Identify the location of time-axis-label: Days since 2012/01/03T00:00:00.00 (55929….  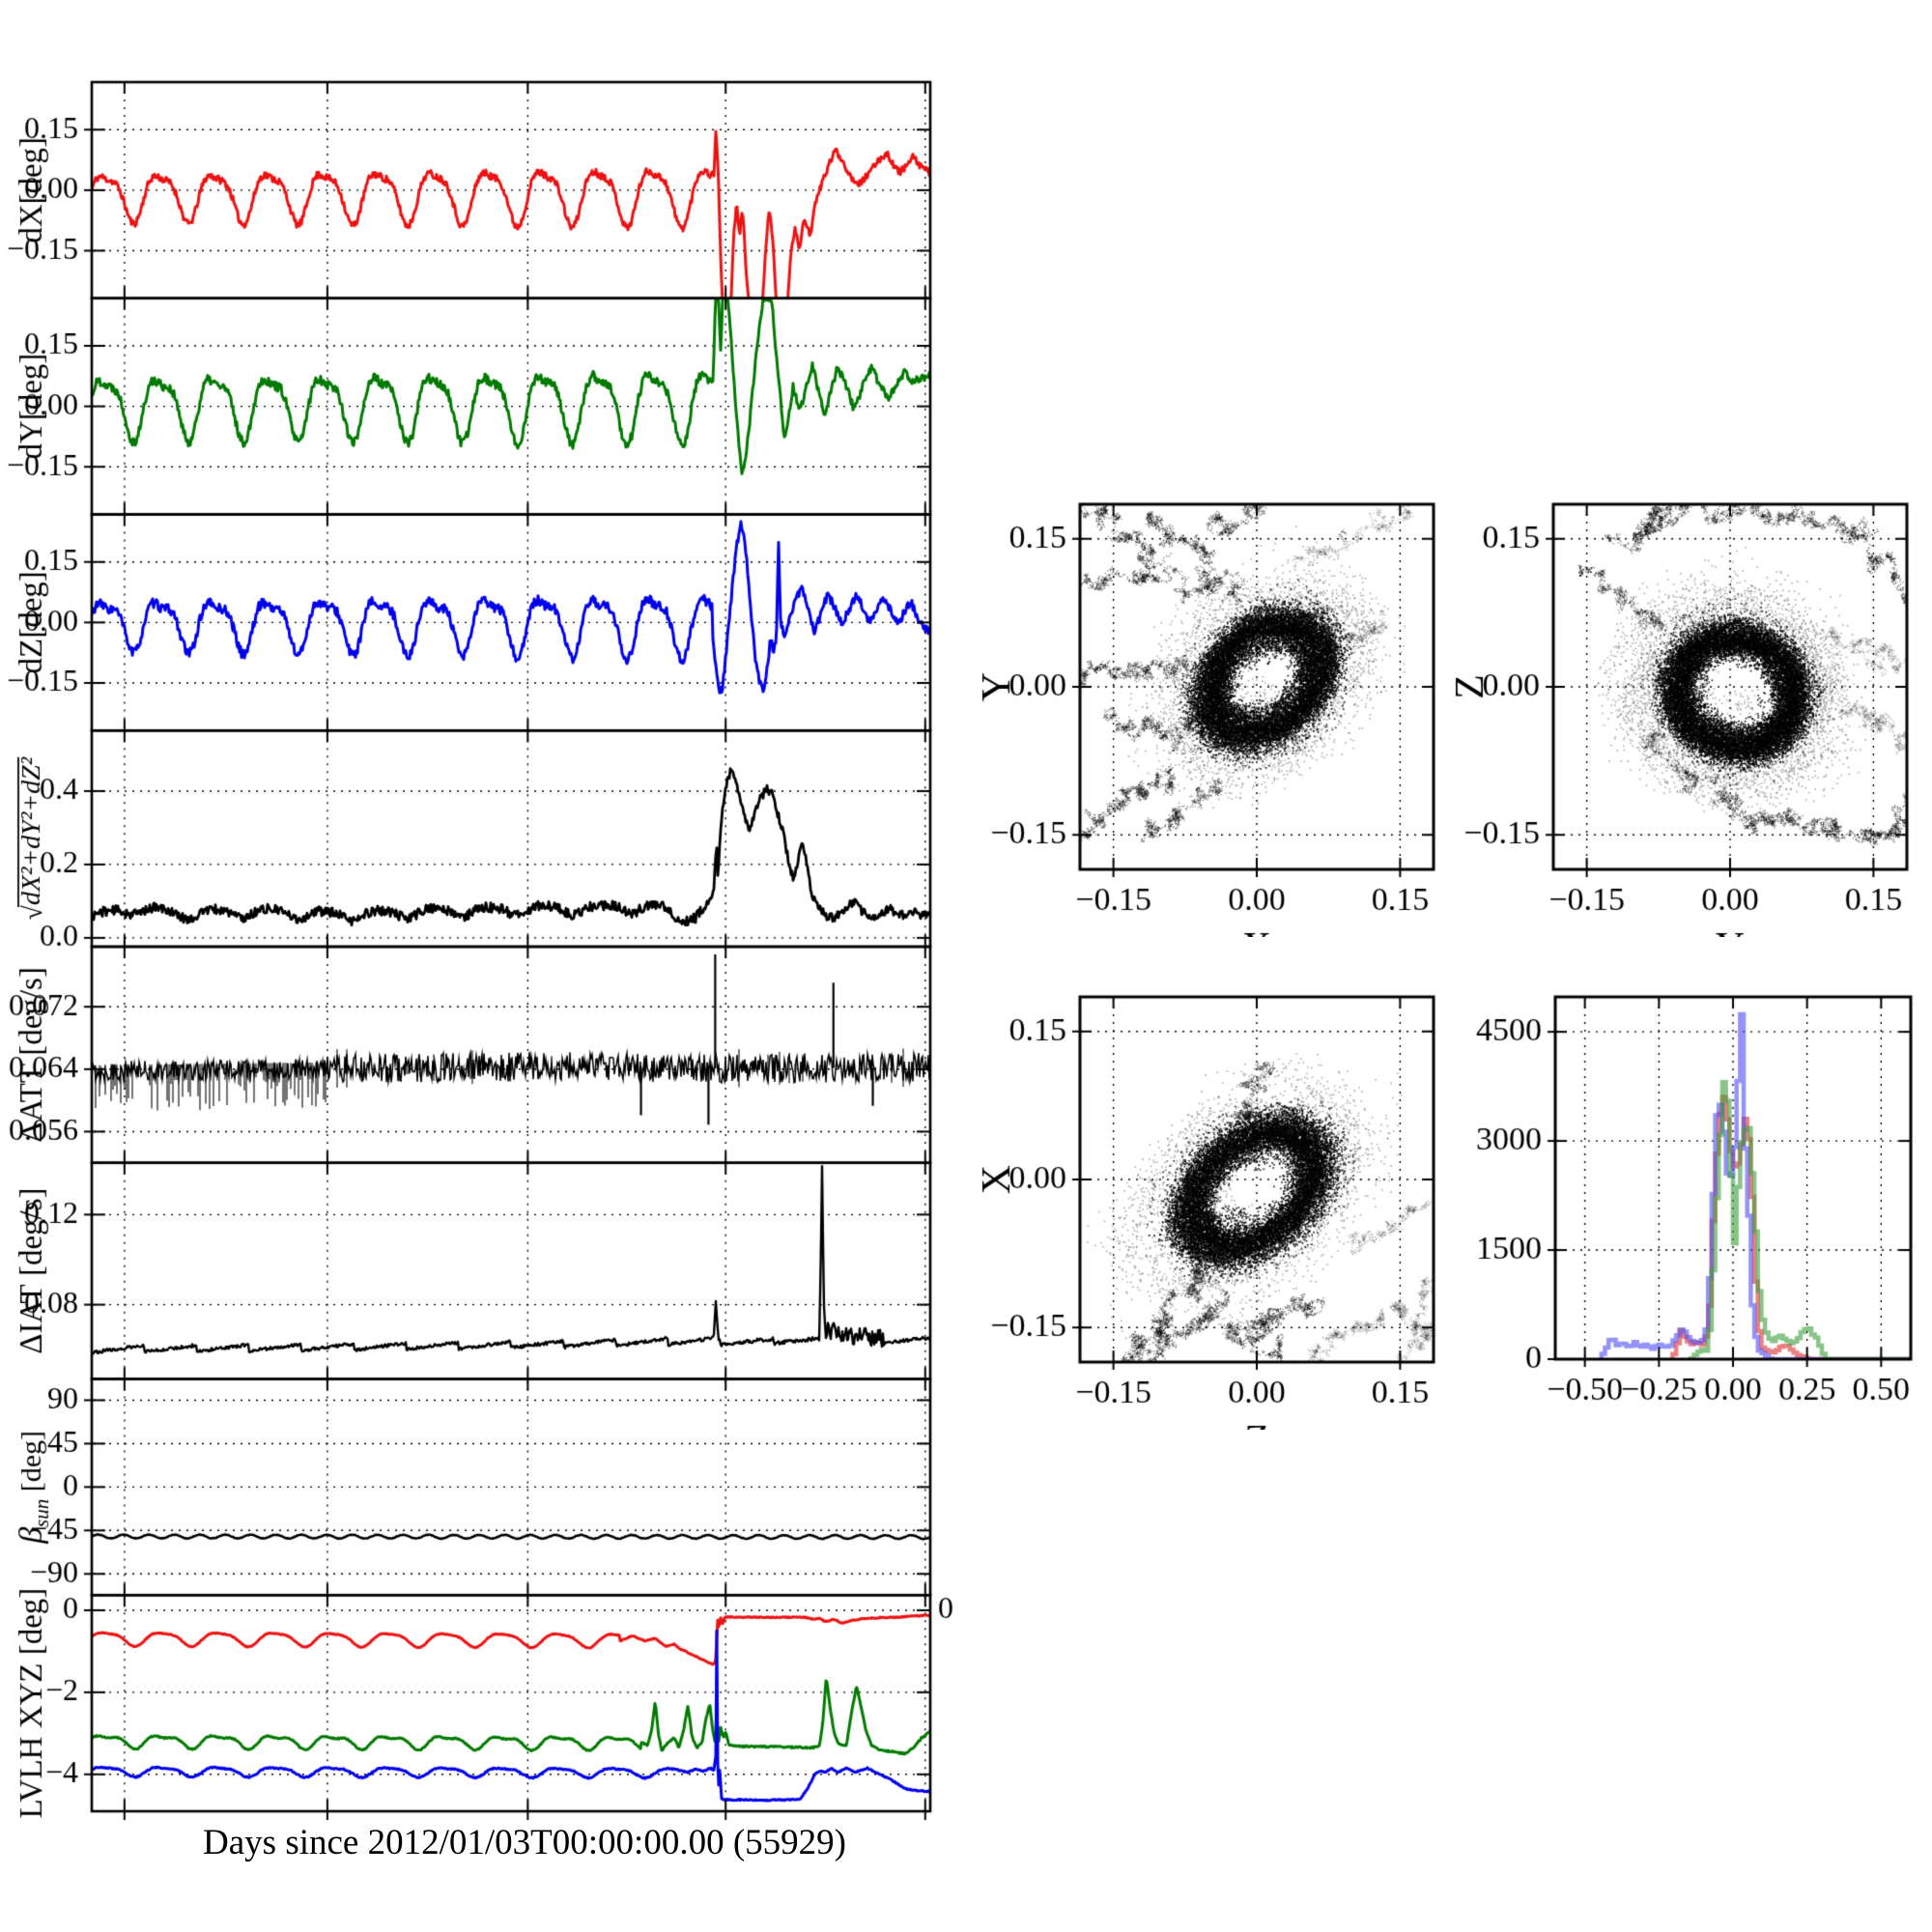
(524, 1842).